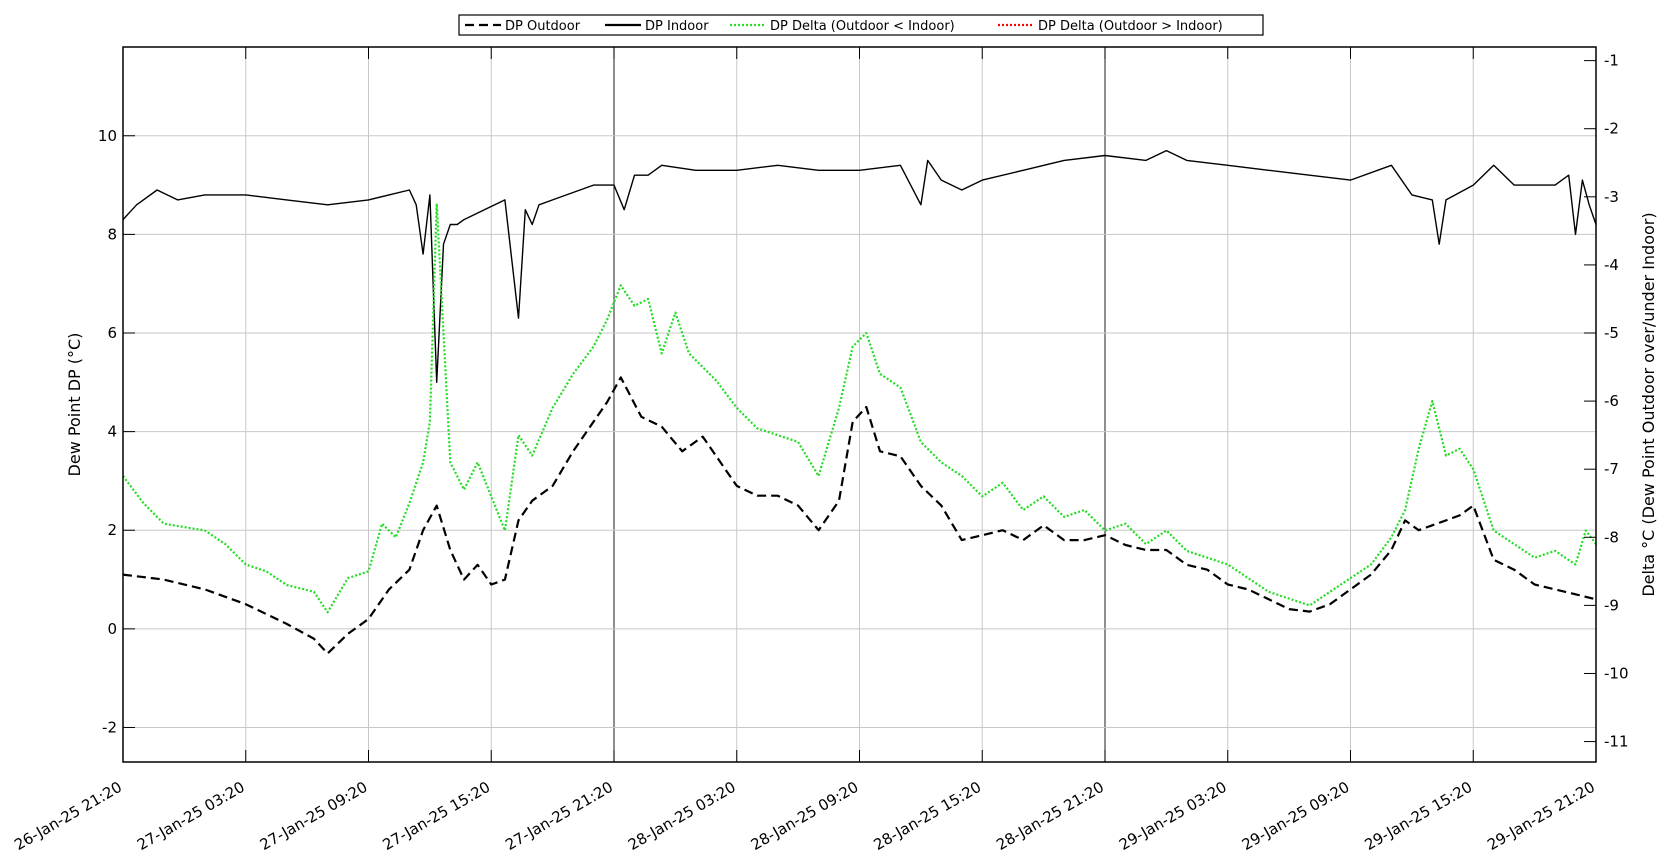  Describe the element at coordinates (112, 432) in the screenshot. I see `y-tick-label: 4` at that location.